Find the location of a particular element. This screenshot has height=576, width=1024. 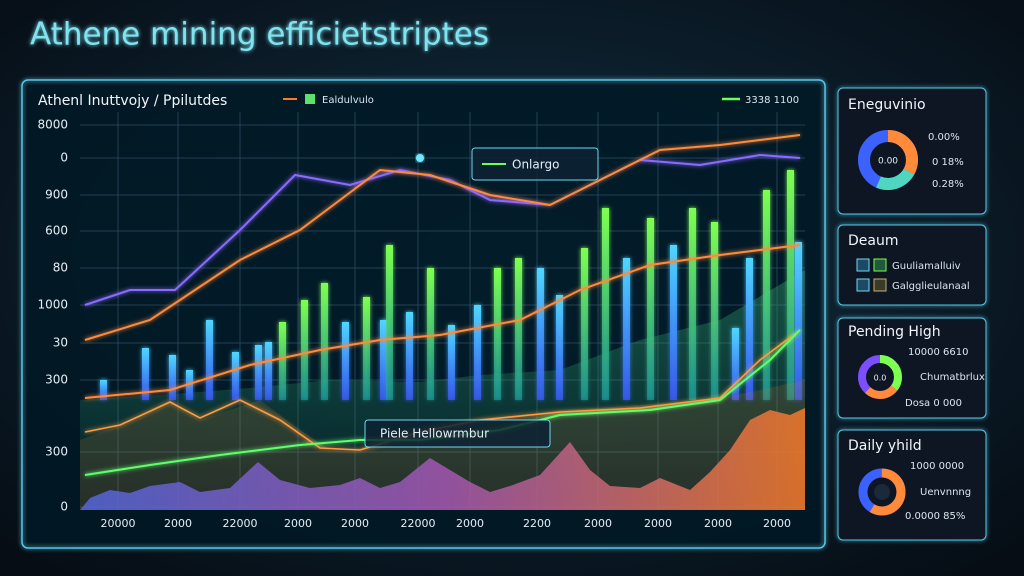

line-series is located at coordinates (442, 390).